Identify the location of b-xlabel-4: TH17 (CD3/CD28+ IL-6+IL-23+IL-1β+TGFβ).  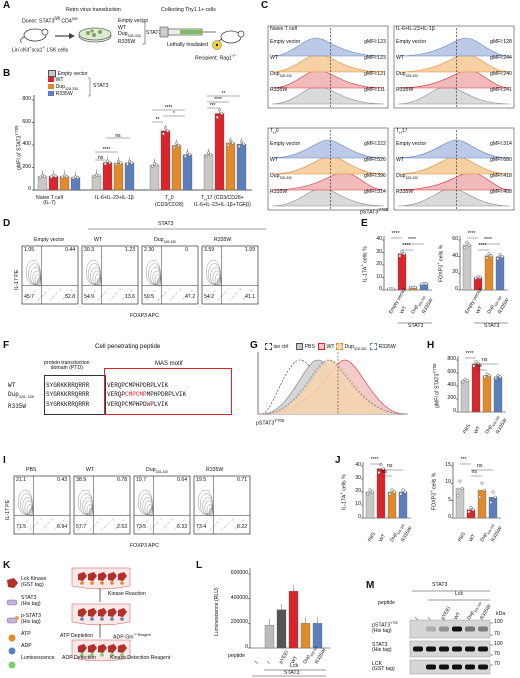
(222, 201).